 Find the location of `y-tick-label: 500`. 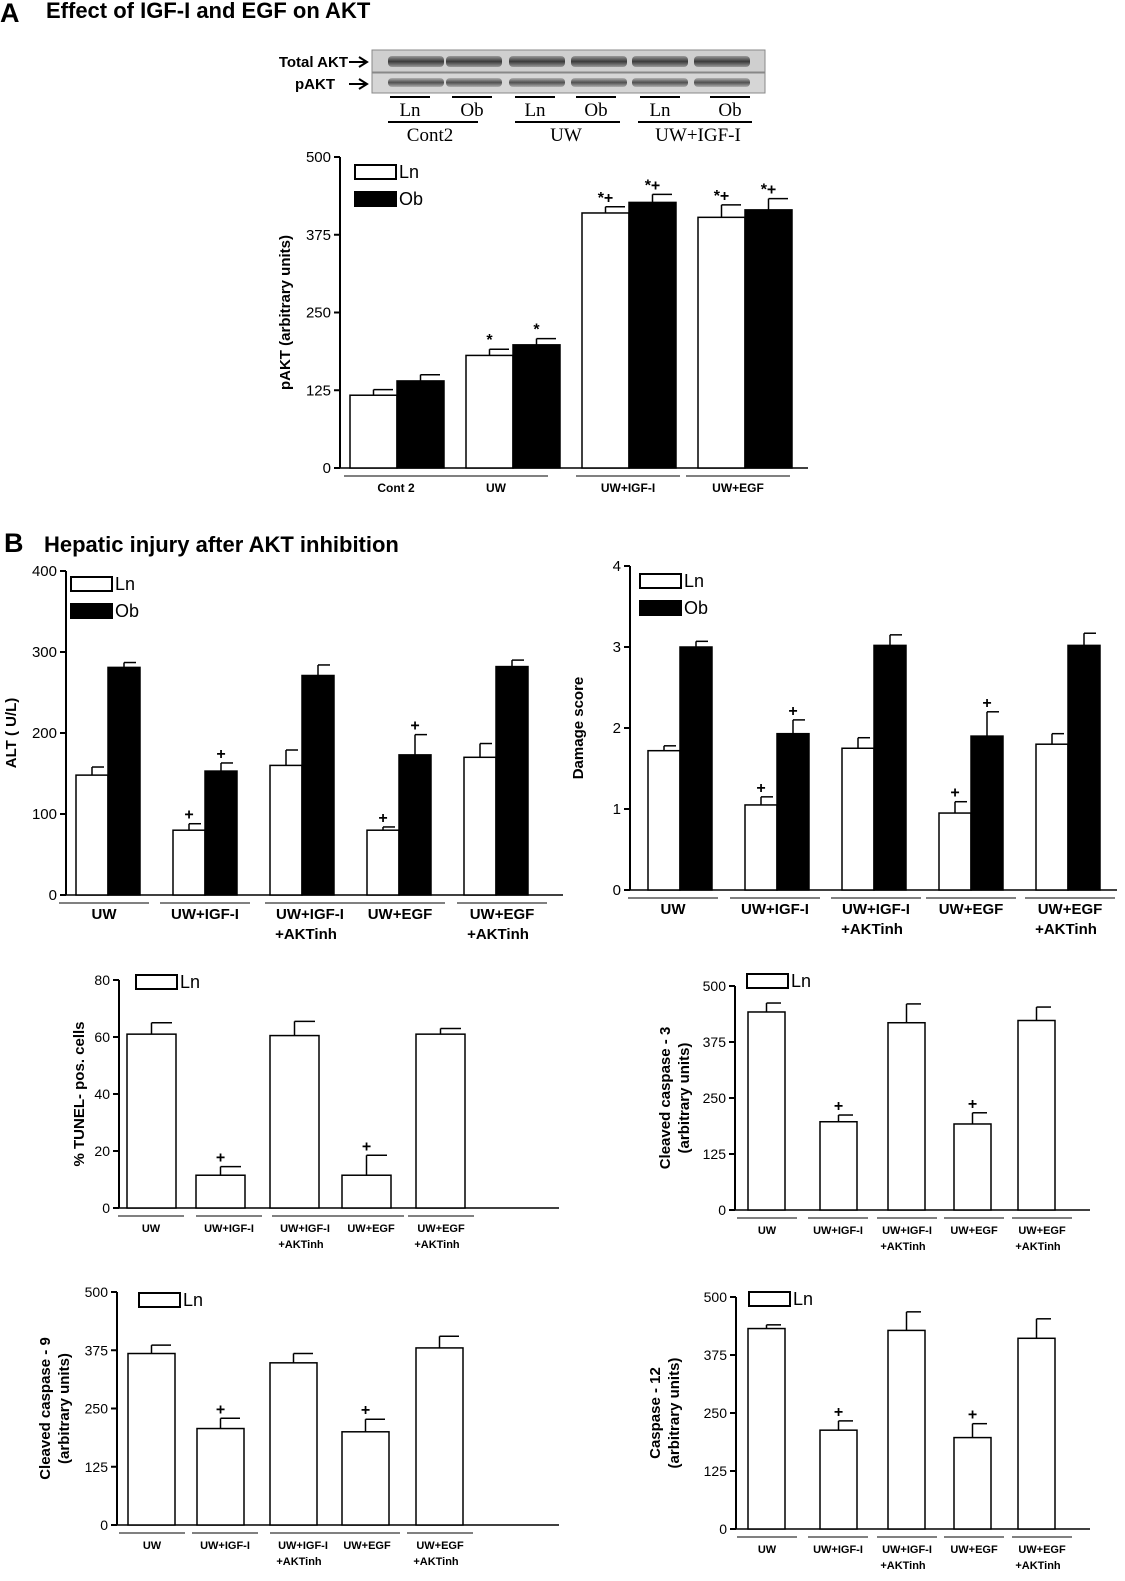

y-tick-label: 500 is located at coordinates (715, 986).